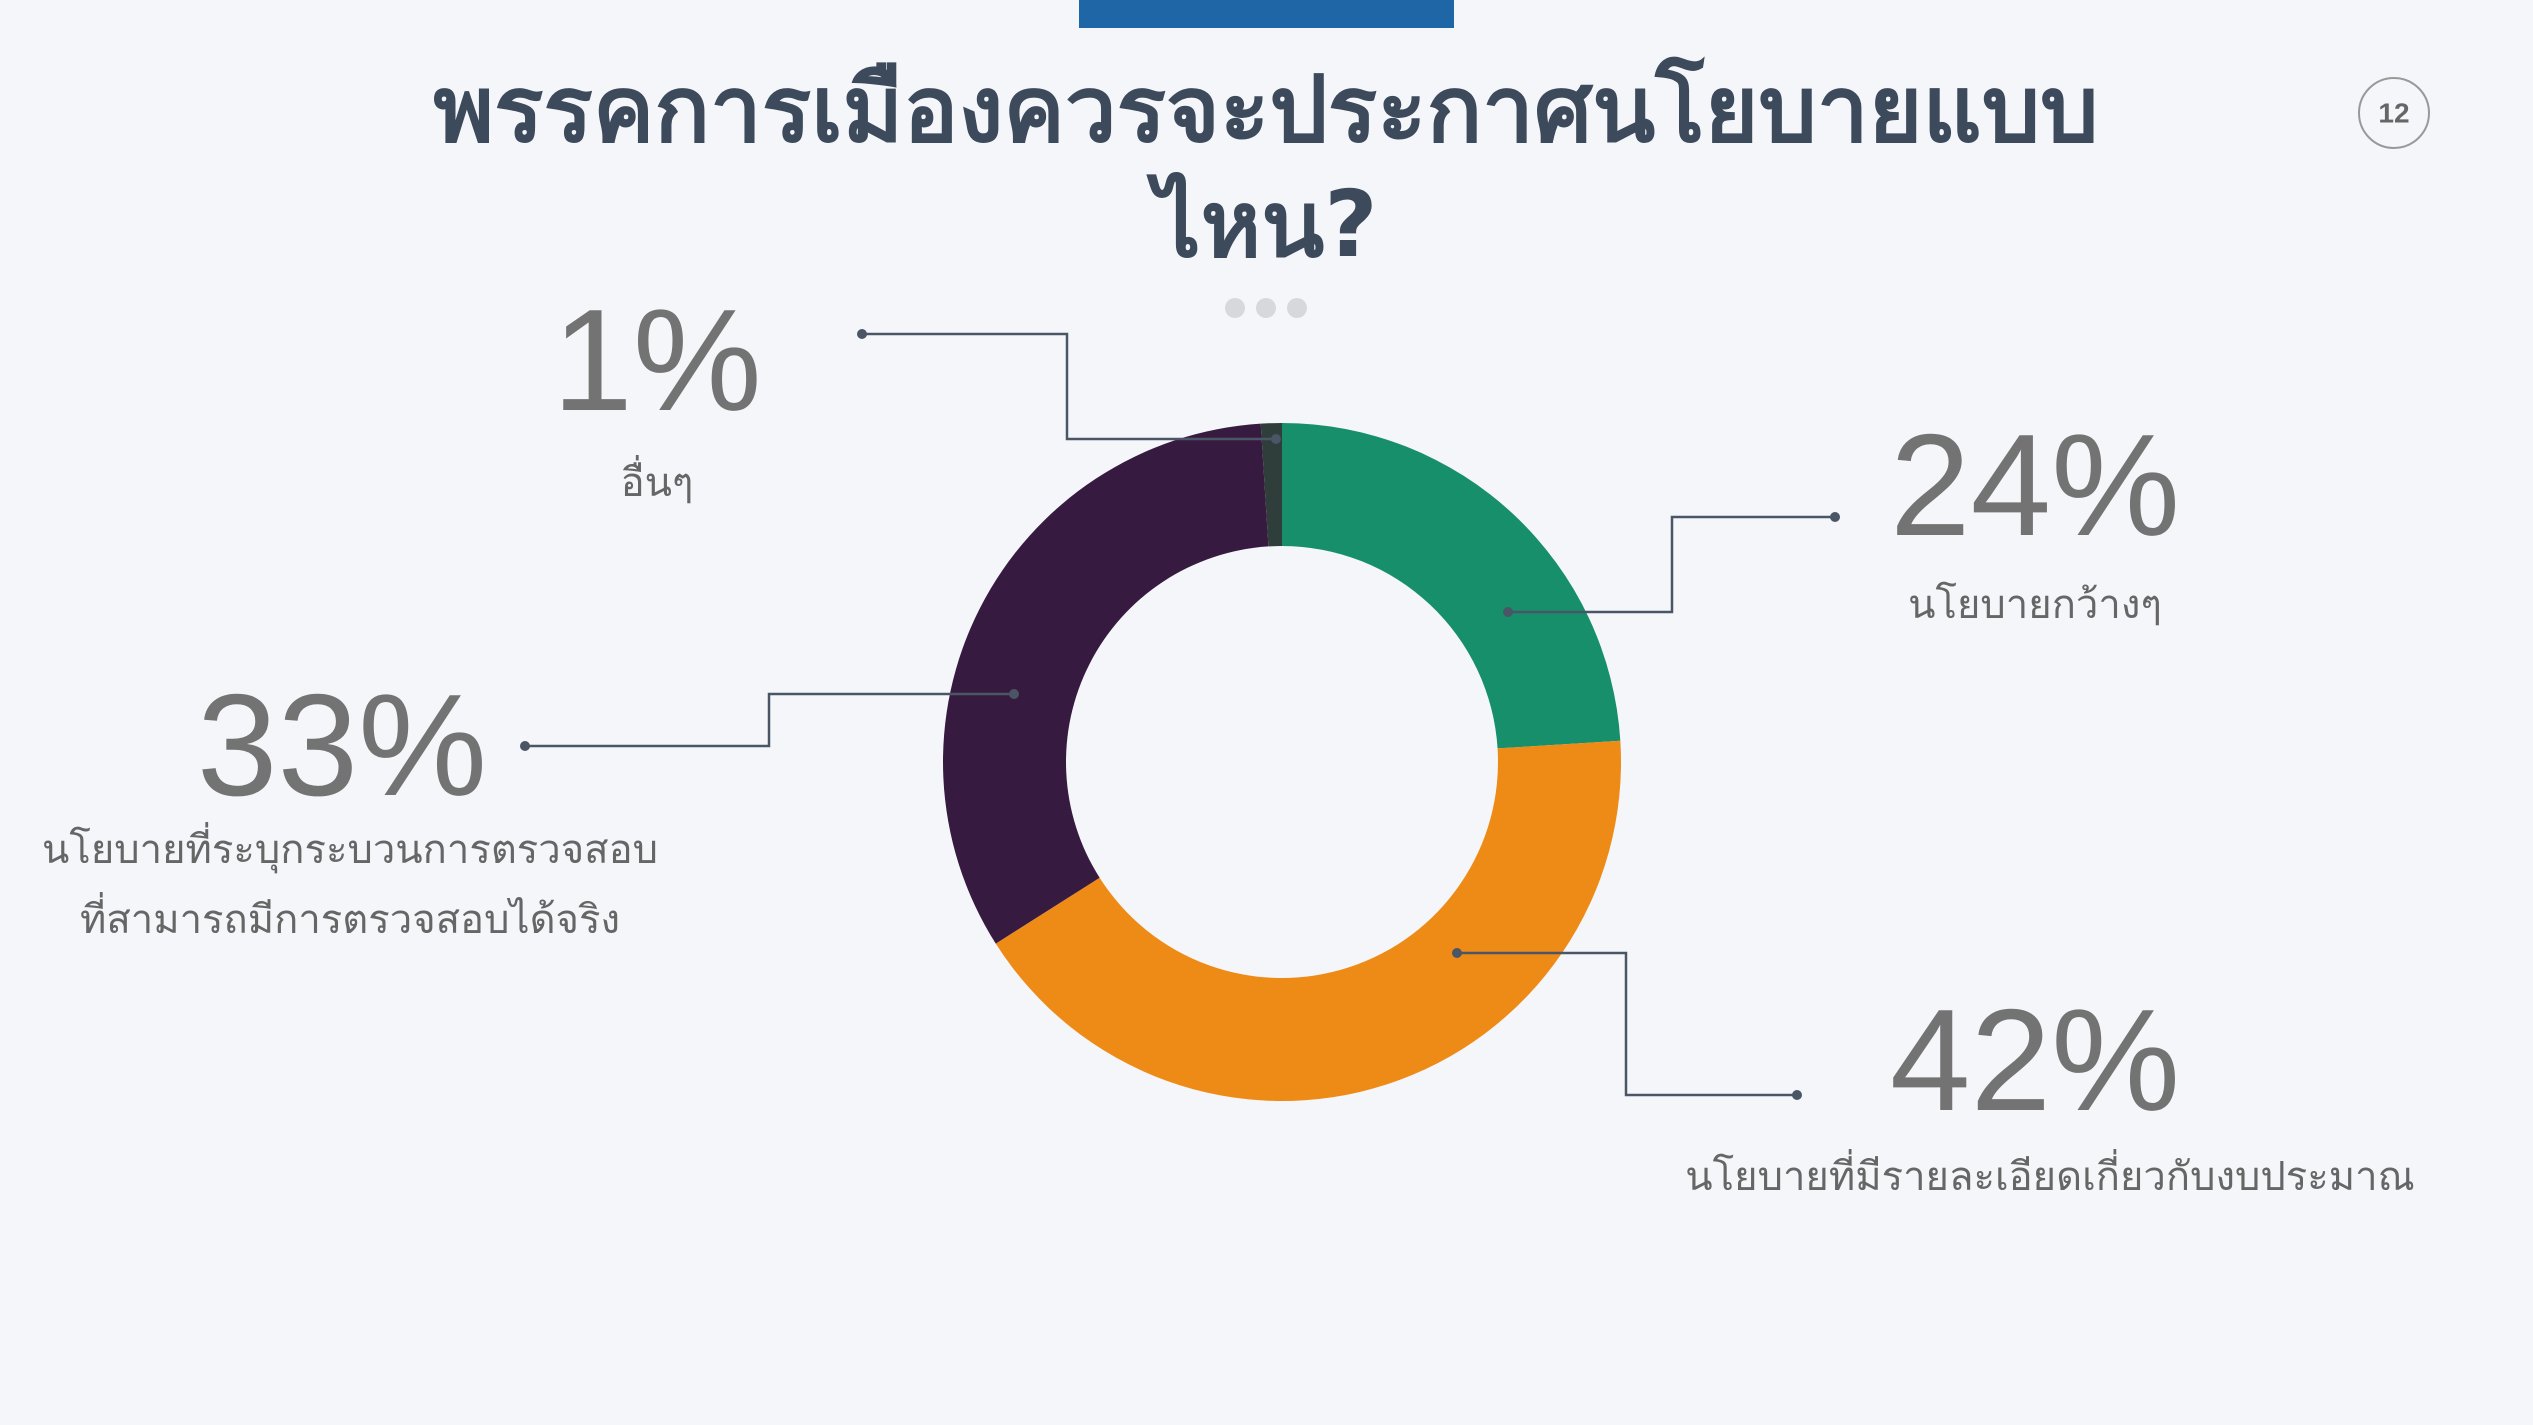 The width and height of the screenshot is (2533, 1425). Describe the element at coordinates (342, 745) in the screenshot. I see `value-label: 33%` at that location.